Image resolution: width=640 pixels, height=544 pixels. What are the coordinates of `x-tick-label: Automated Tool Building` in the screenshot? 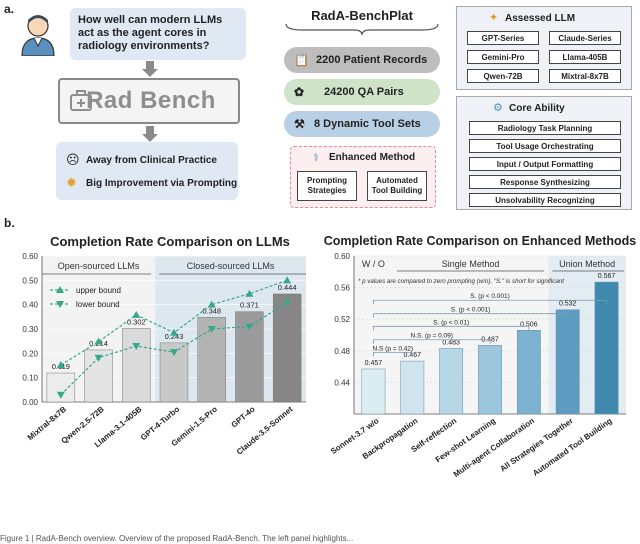 It's located at (572, 447).